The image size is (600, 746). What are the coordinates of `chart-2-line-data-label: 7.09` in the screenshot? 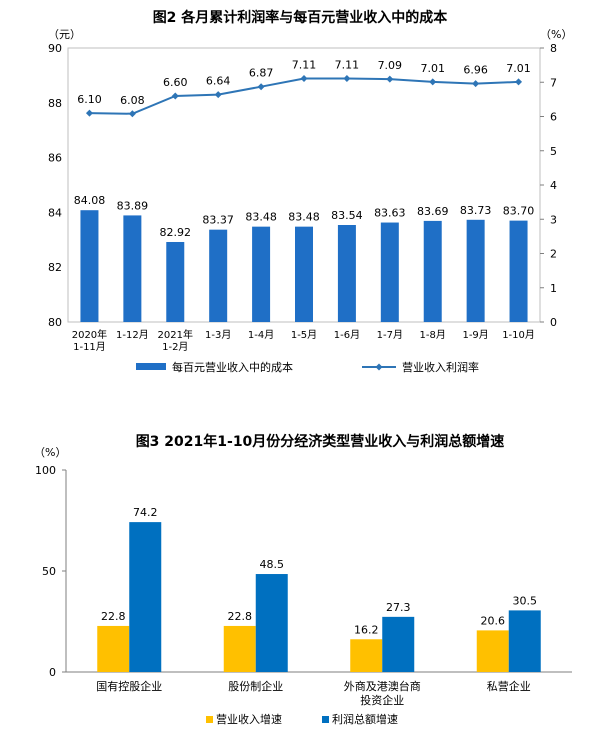 It's located at (390, 65).